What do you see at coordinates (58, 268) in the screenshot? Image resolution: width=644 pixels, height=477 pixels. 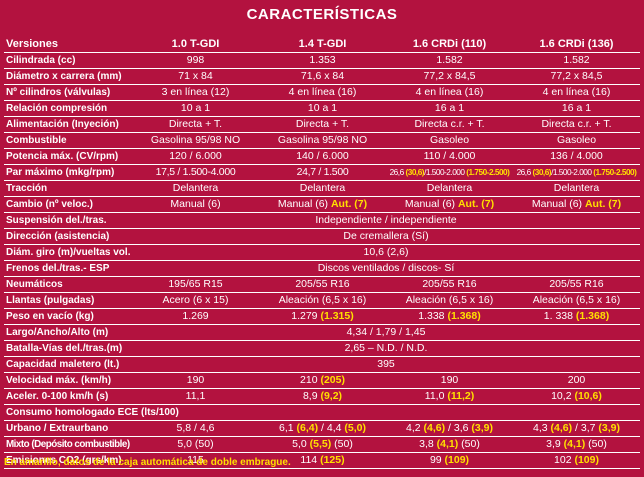 I see `row-label: Frenos del./tras.- ESP` at bounding box center [58, 268].